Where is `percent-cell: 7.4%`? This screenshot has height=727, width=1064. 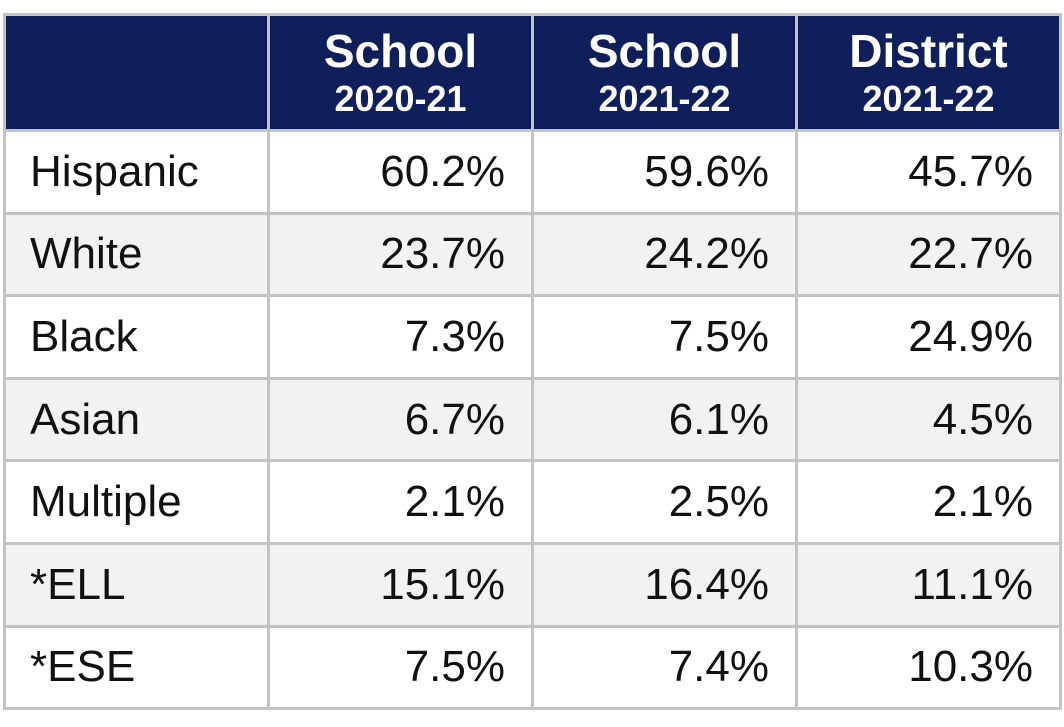
percent-cell: 7.4% is located at coordinates (664, 667).